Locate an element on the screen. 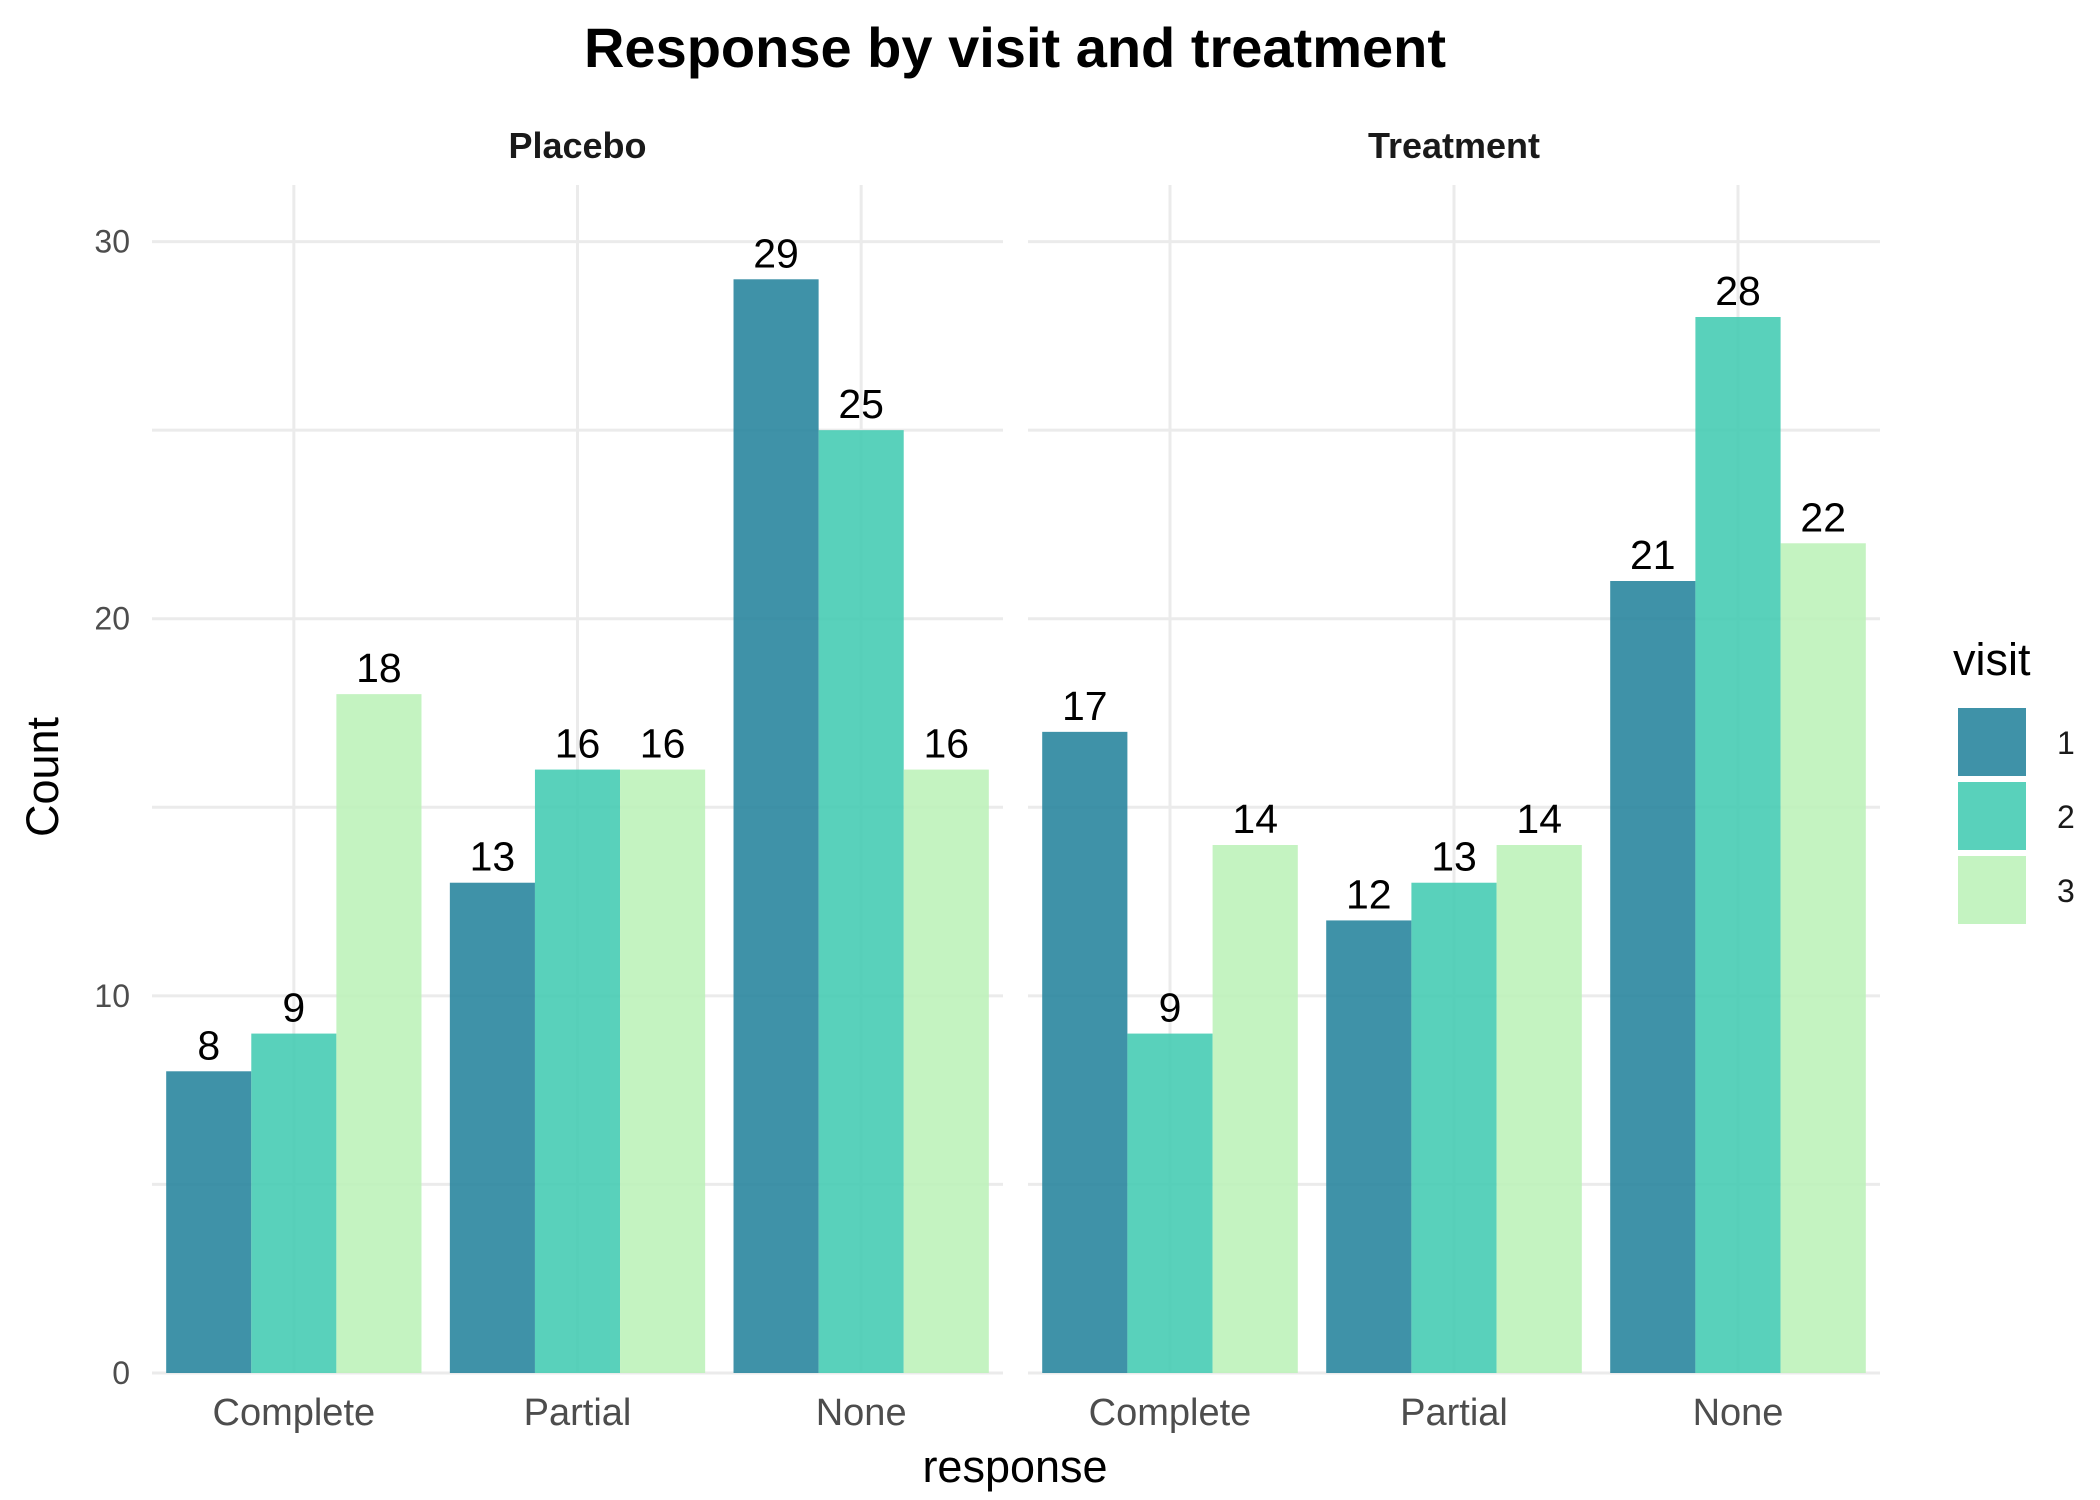  legend-label: 2 is located at coordinates (2066, 817).